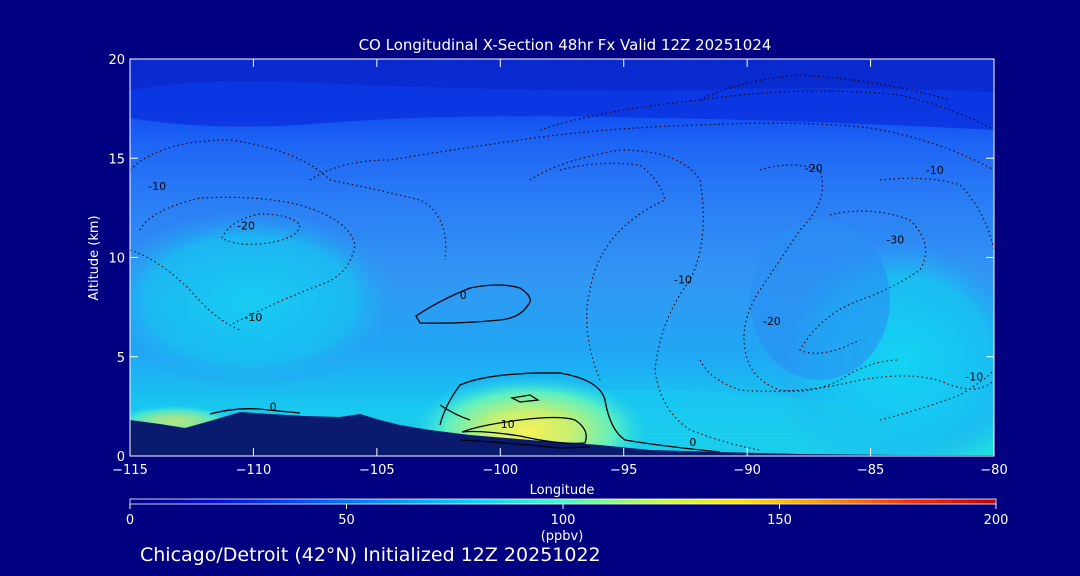  I want to click on contour-minus30-top, so click(825, 87).